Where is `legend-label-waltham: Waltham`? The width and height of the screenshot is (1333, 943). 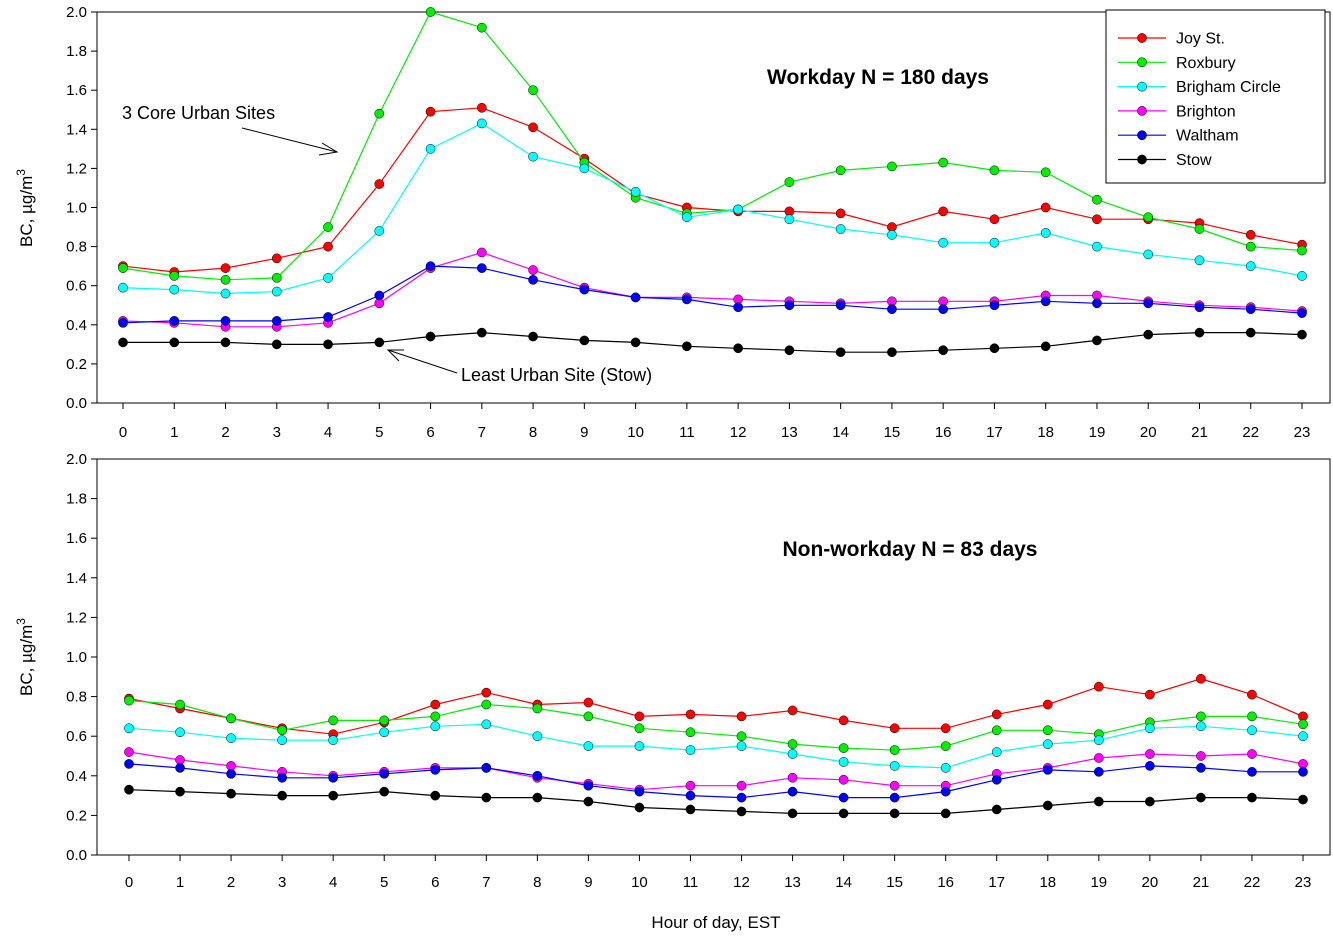
legend-label-waltham: Waltham is located at coordinates (1207, 136).